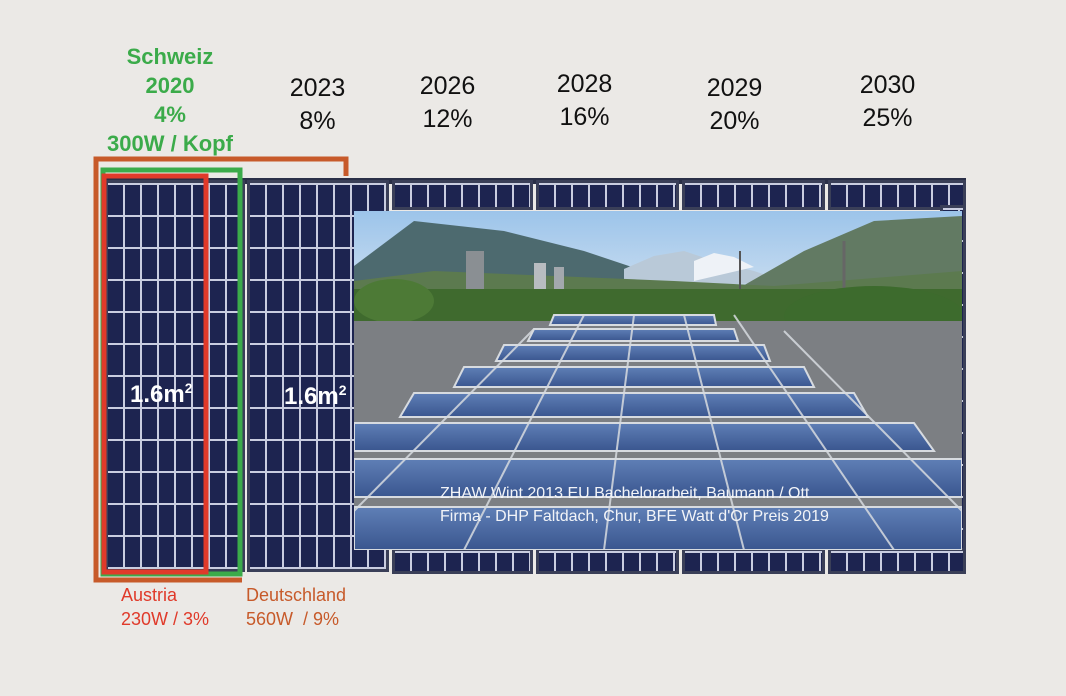  I want to click on milestone-year: 2023, so click(317, 88).